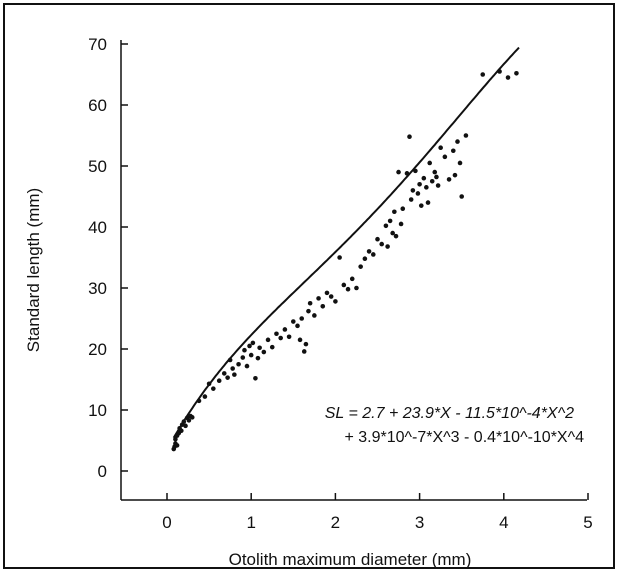 The width and height of the screenshot is (621, 575). Describe the element at coordinates (503, 522) in the screenshot. I see `x-tick-label: 4` at that location.